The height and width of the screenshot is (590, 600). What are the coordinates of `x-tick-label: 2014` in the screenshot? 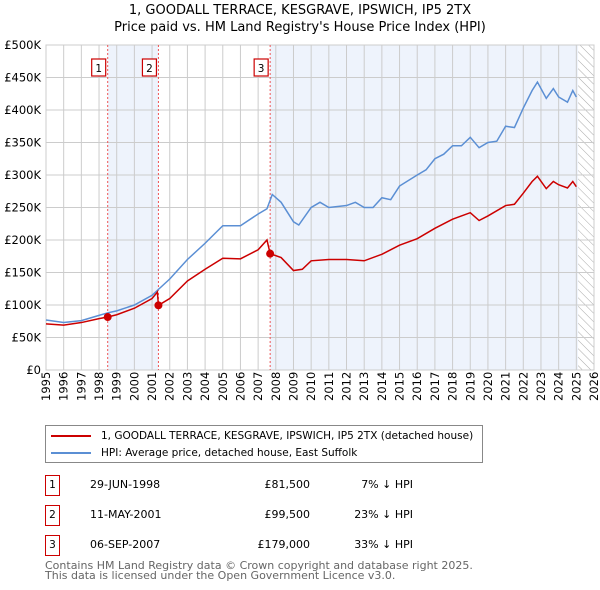 It's located at (382, 386).